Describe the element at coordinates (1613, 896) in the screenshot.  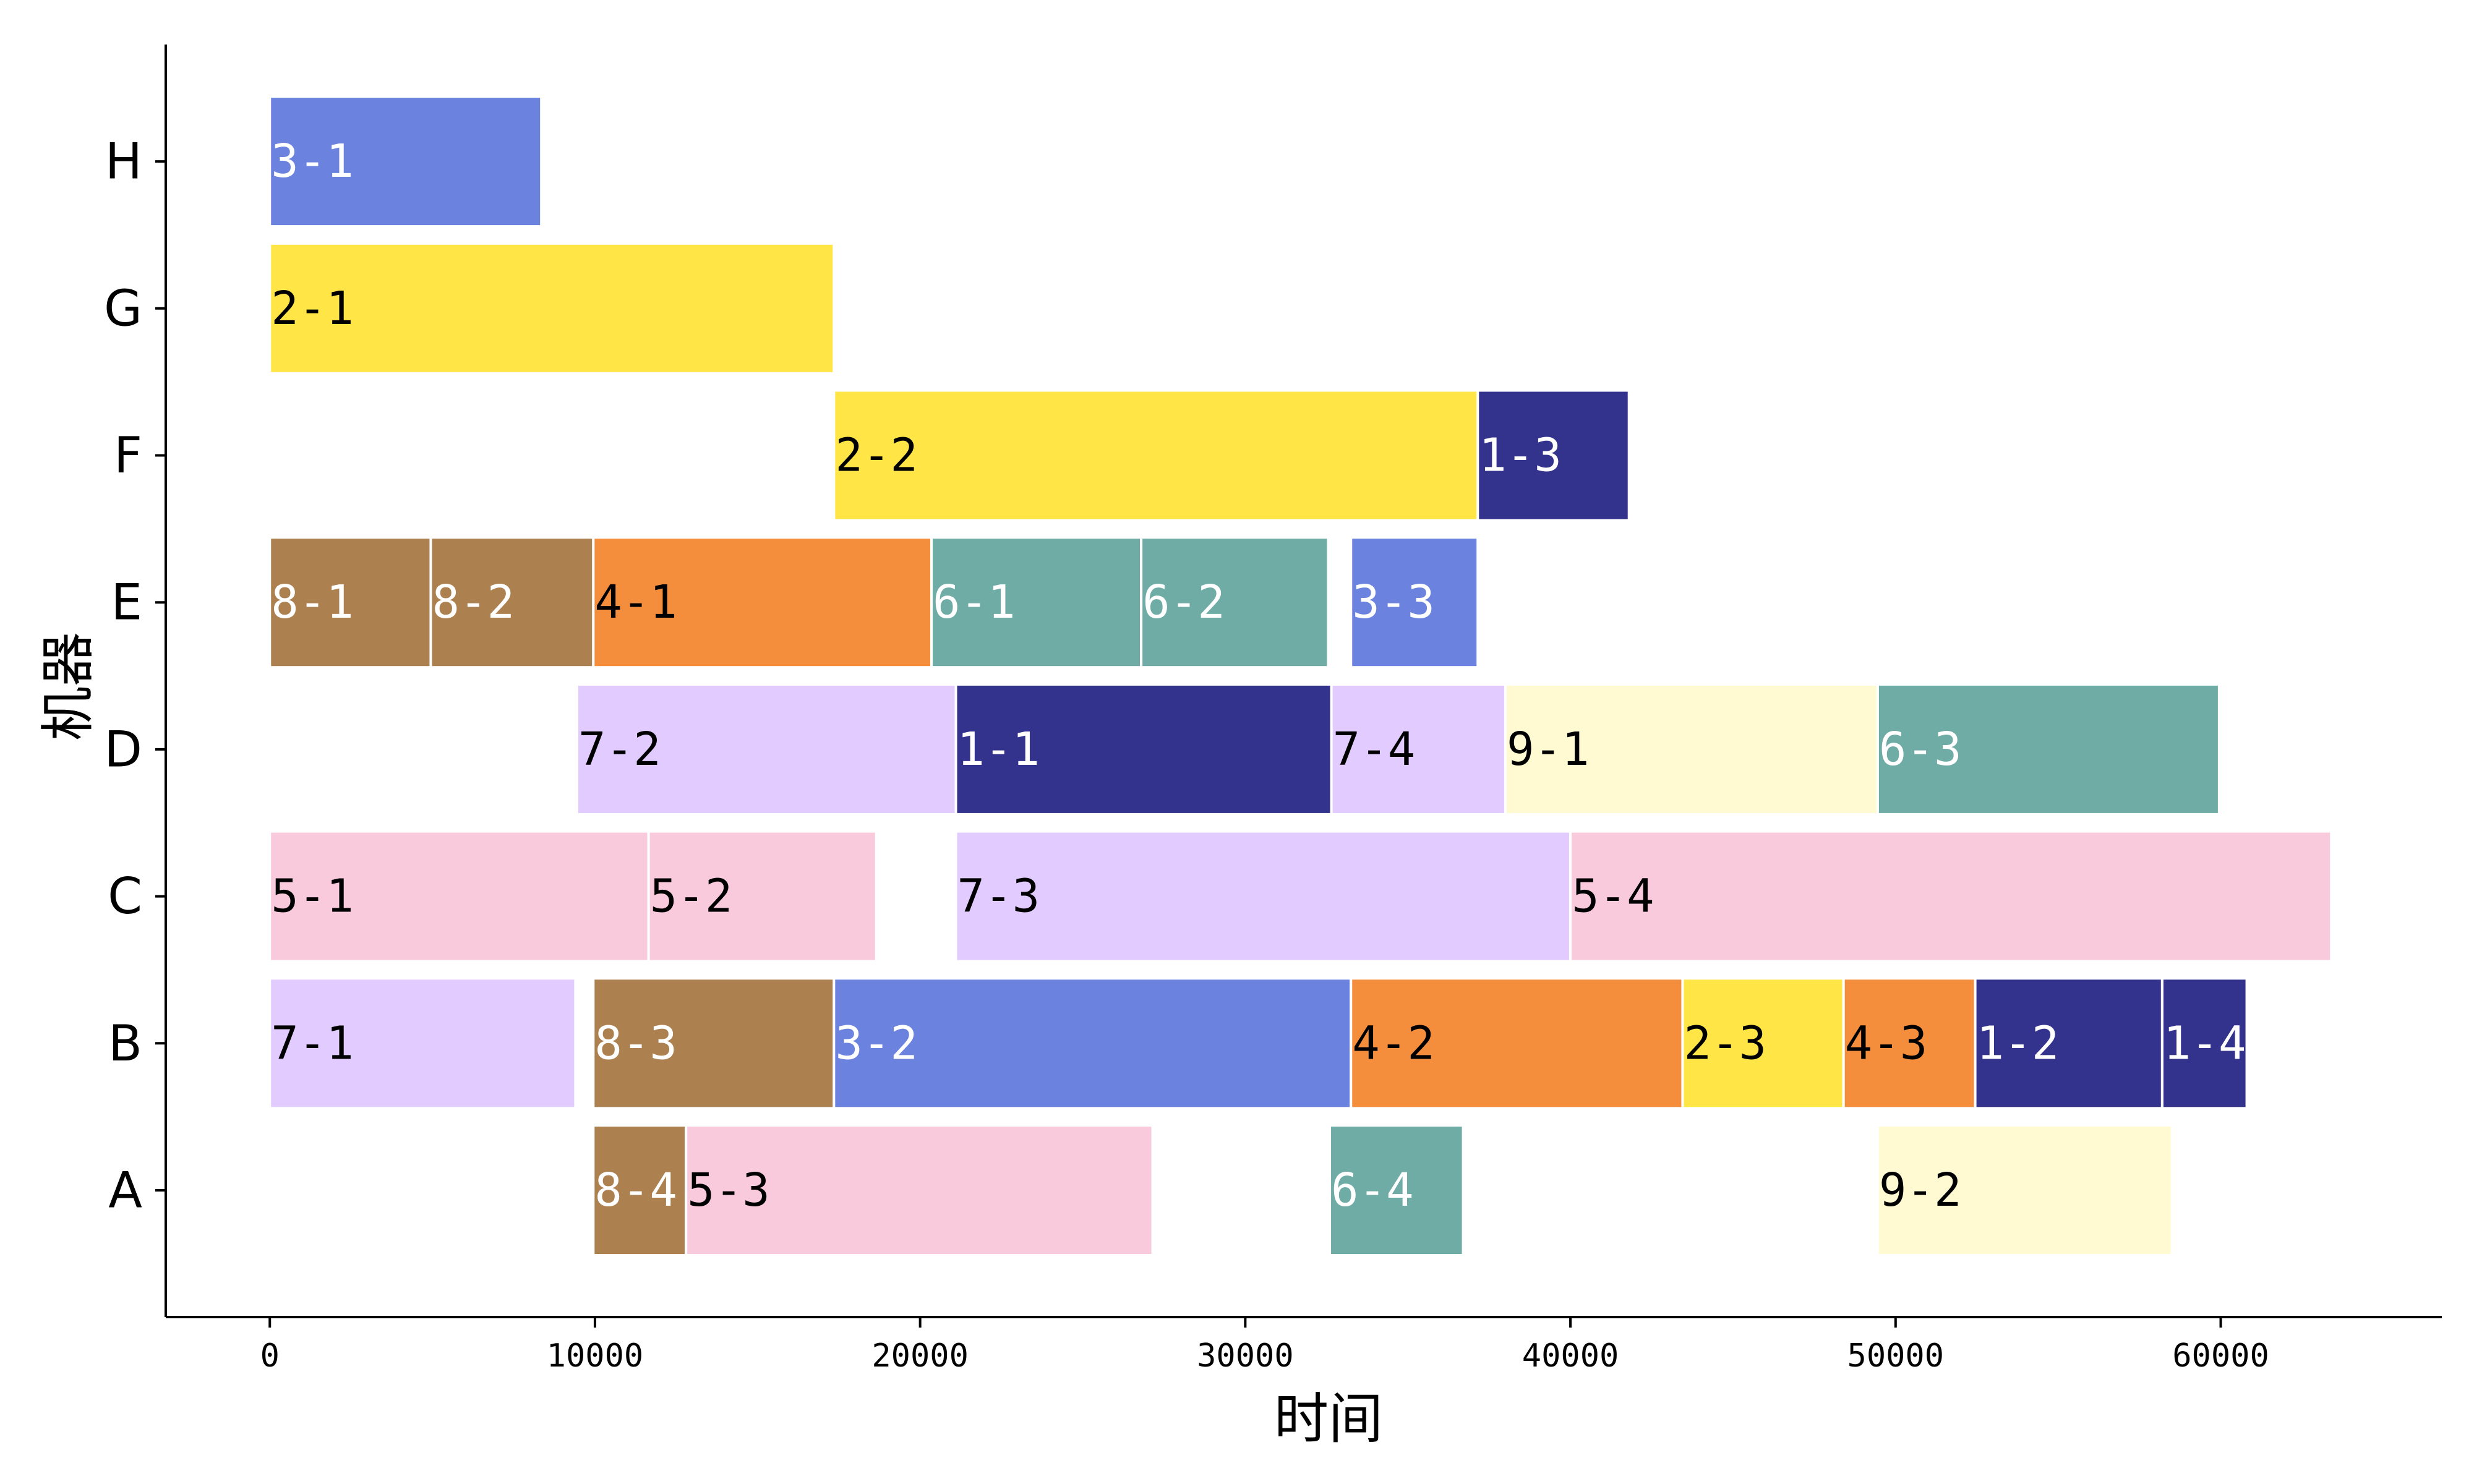
I see `bar-label-5-4: 5-4` at that location.